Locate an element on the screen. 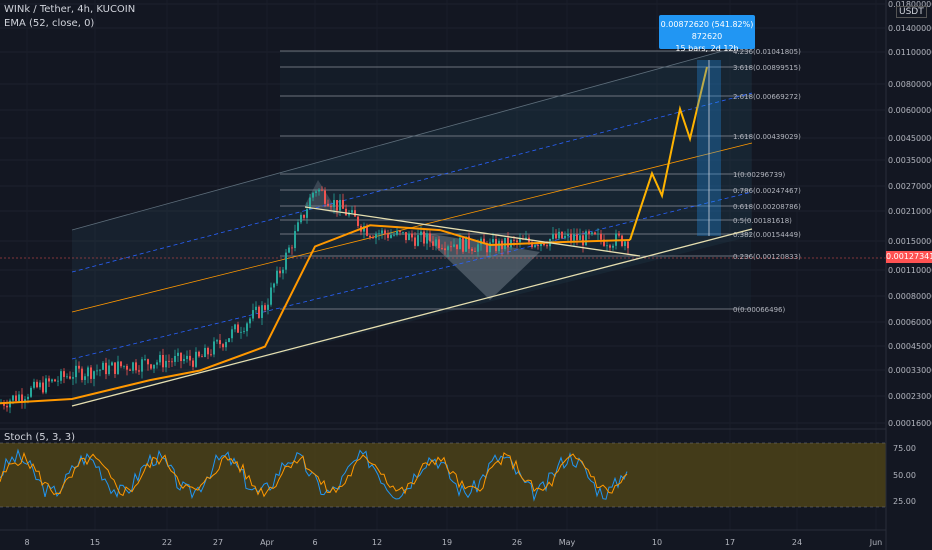 The height and width of the screenshot is (550, 932). price-tick-label: 0.00033000 is located at coordinates (910, 370).